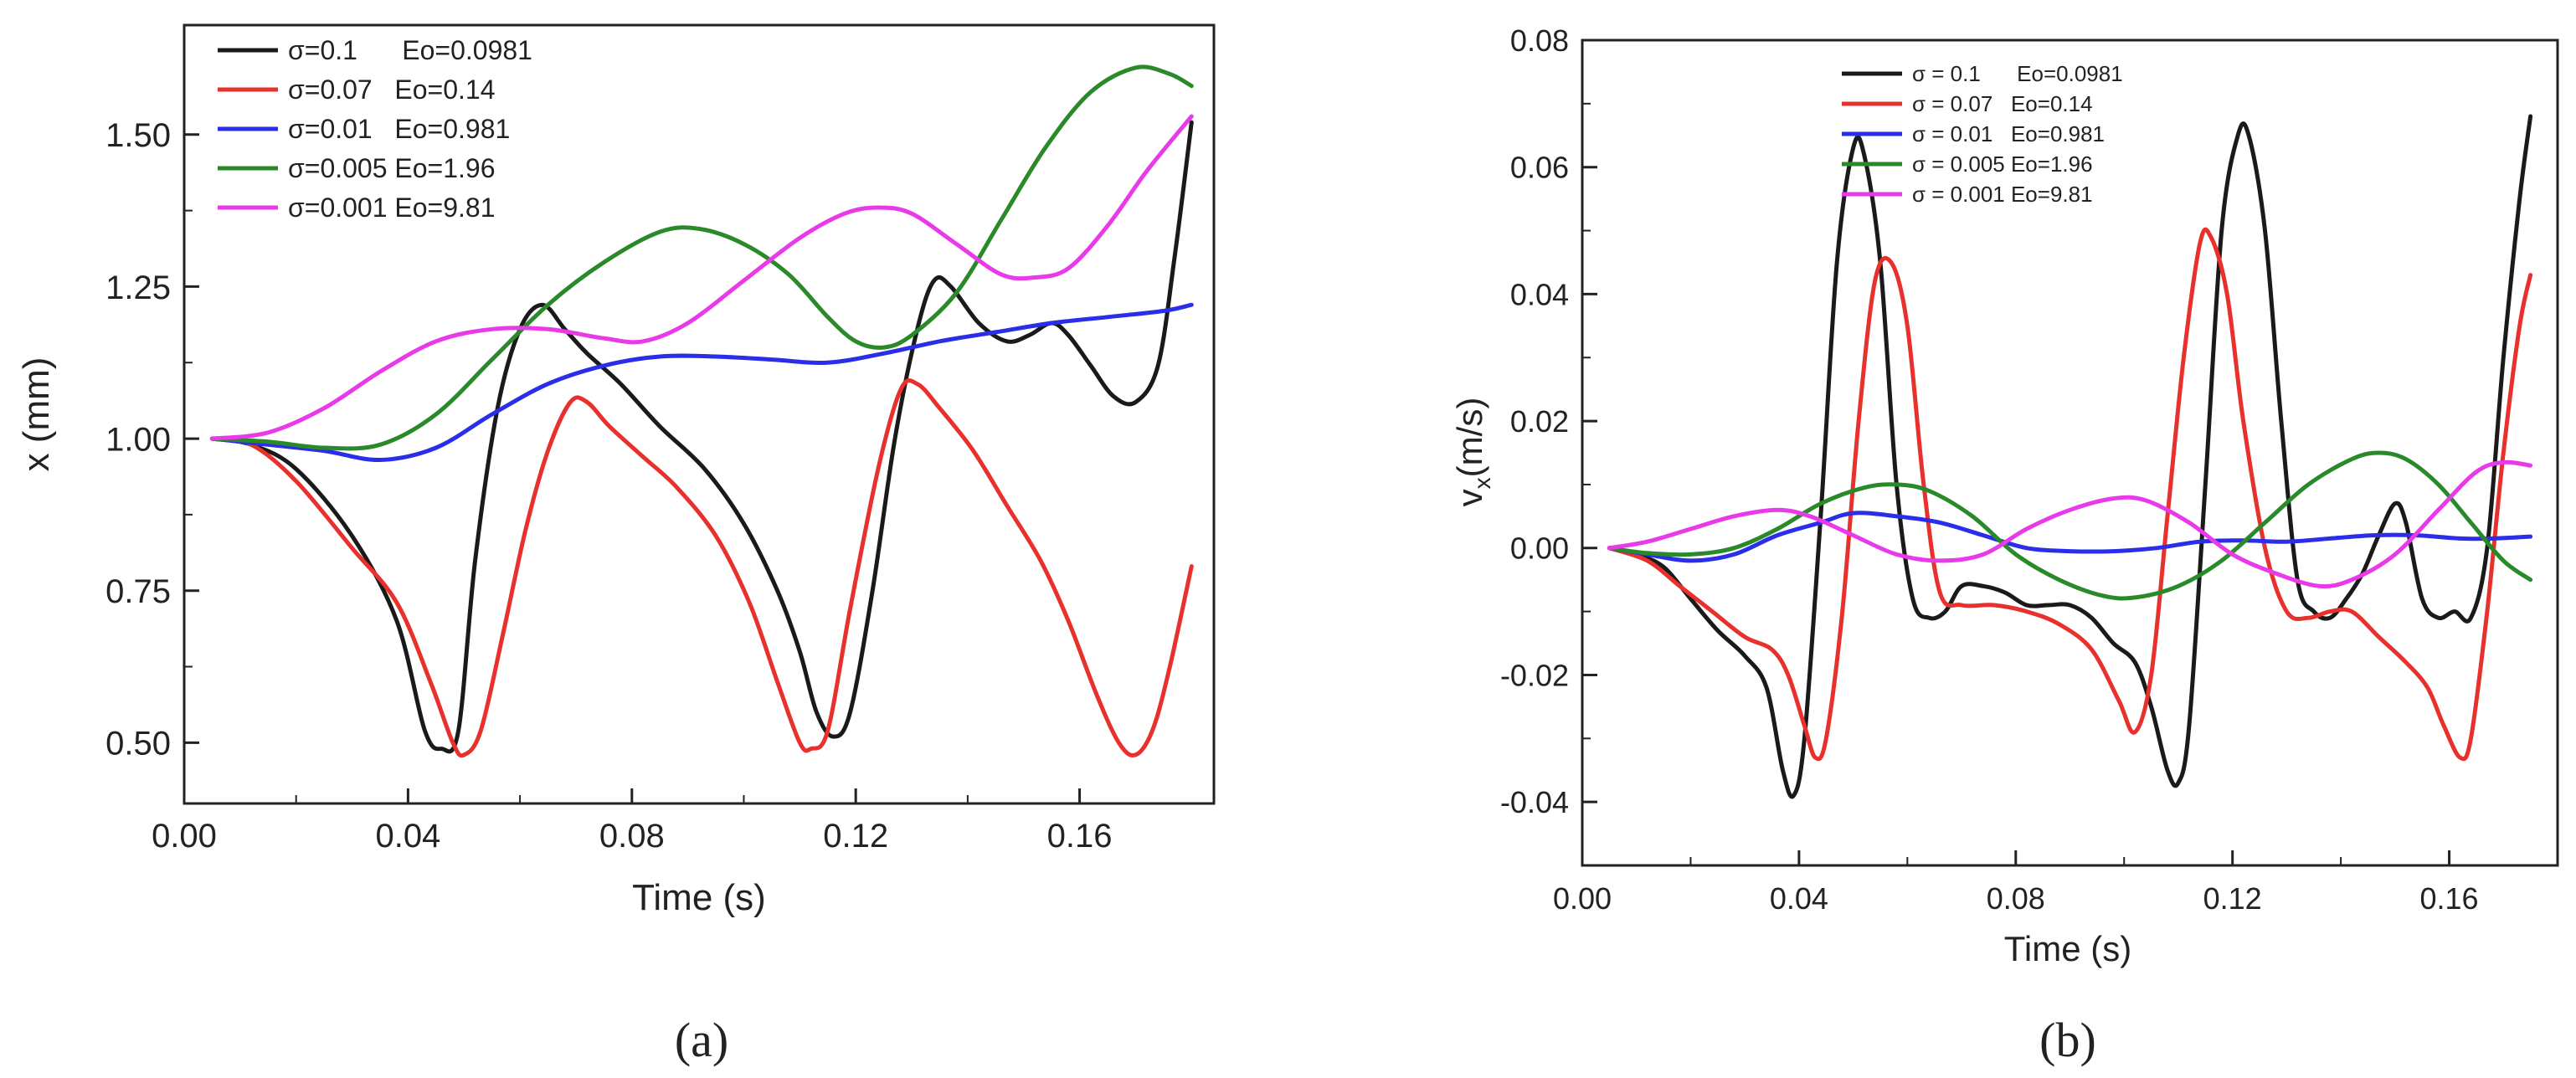 Image resolution: width=2576 pixels, height=1078 pixels. What do you see at coordinates (1535, 802) in the screenshot?
I see `y-tick-label: -0.04` at bounding box center [1535, 802].